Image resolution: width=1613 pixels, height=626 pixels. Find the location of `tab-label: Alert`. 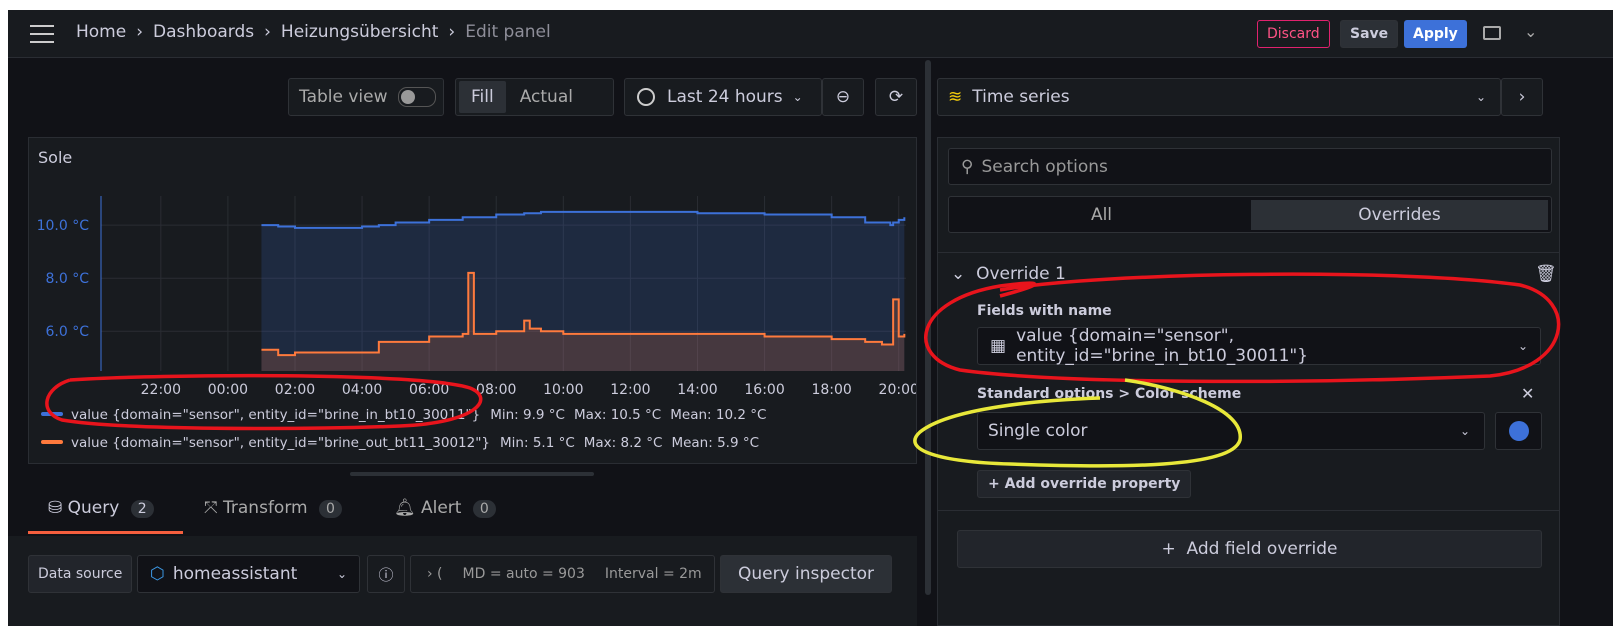

tab-label: Alert is located at coordinates (441, 508).